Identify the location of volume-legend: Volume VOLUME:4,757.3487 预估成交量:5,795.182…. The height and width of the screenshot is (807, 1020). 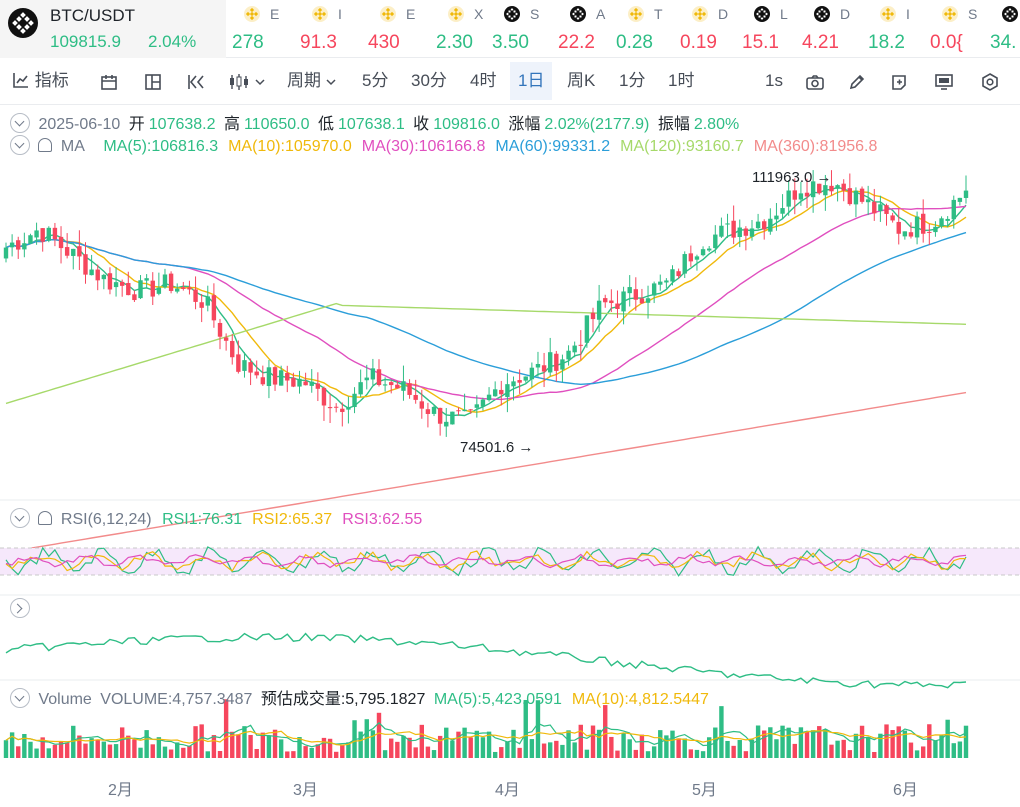
(366, 697).